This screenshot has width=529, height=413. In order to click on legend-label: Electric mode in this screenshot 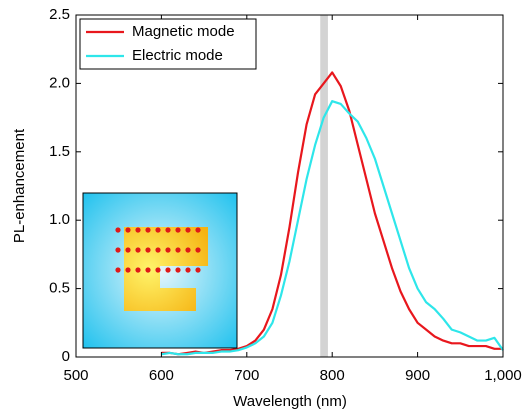, I will do `click(177, 55)`.